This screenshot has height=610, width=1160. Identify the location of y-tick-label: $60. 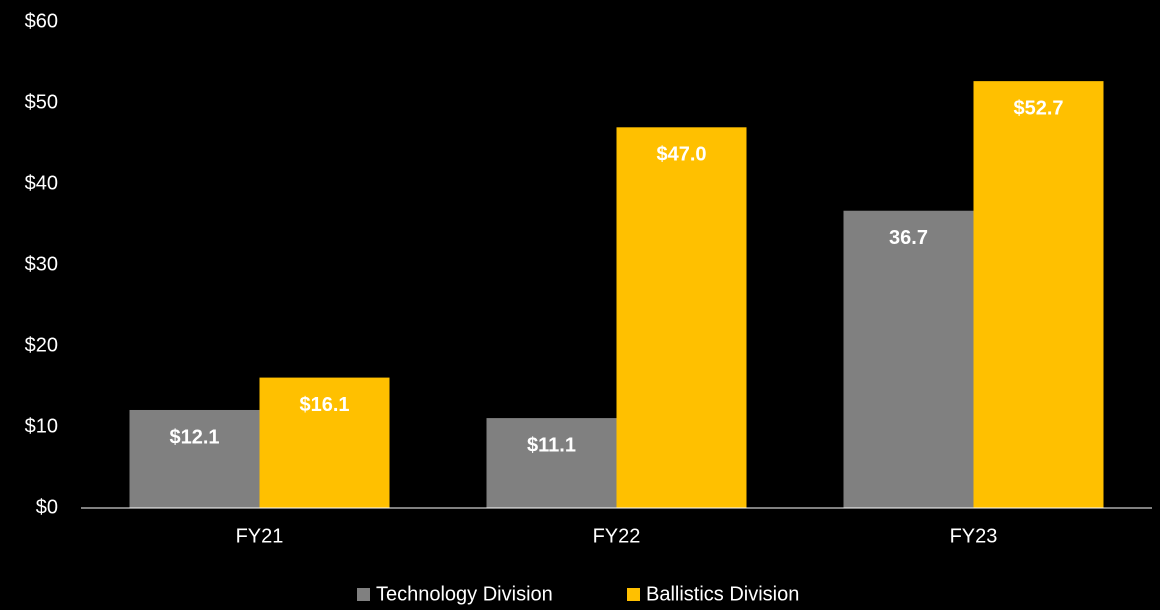
(41, 21).